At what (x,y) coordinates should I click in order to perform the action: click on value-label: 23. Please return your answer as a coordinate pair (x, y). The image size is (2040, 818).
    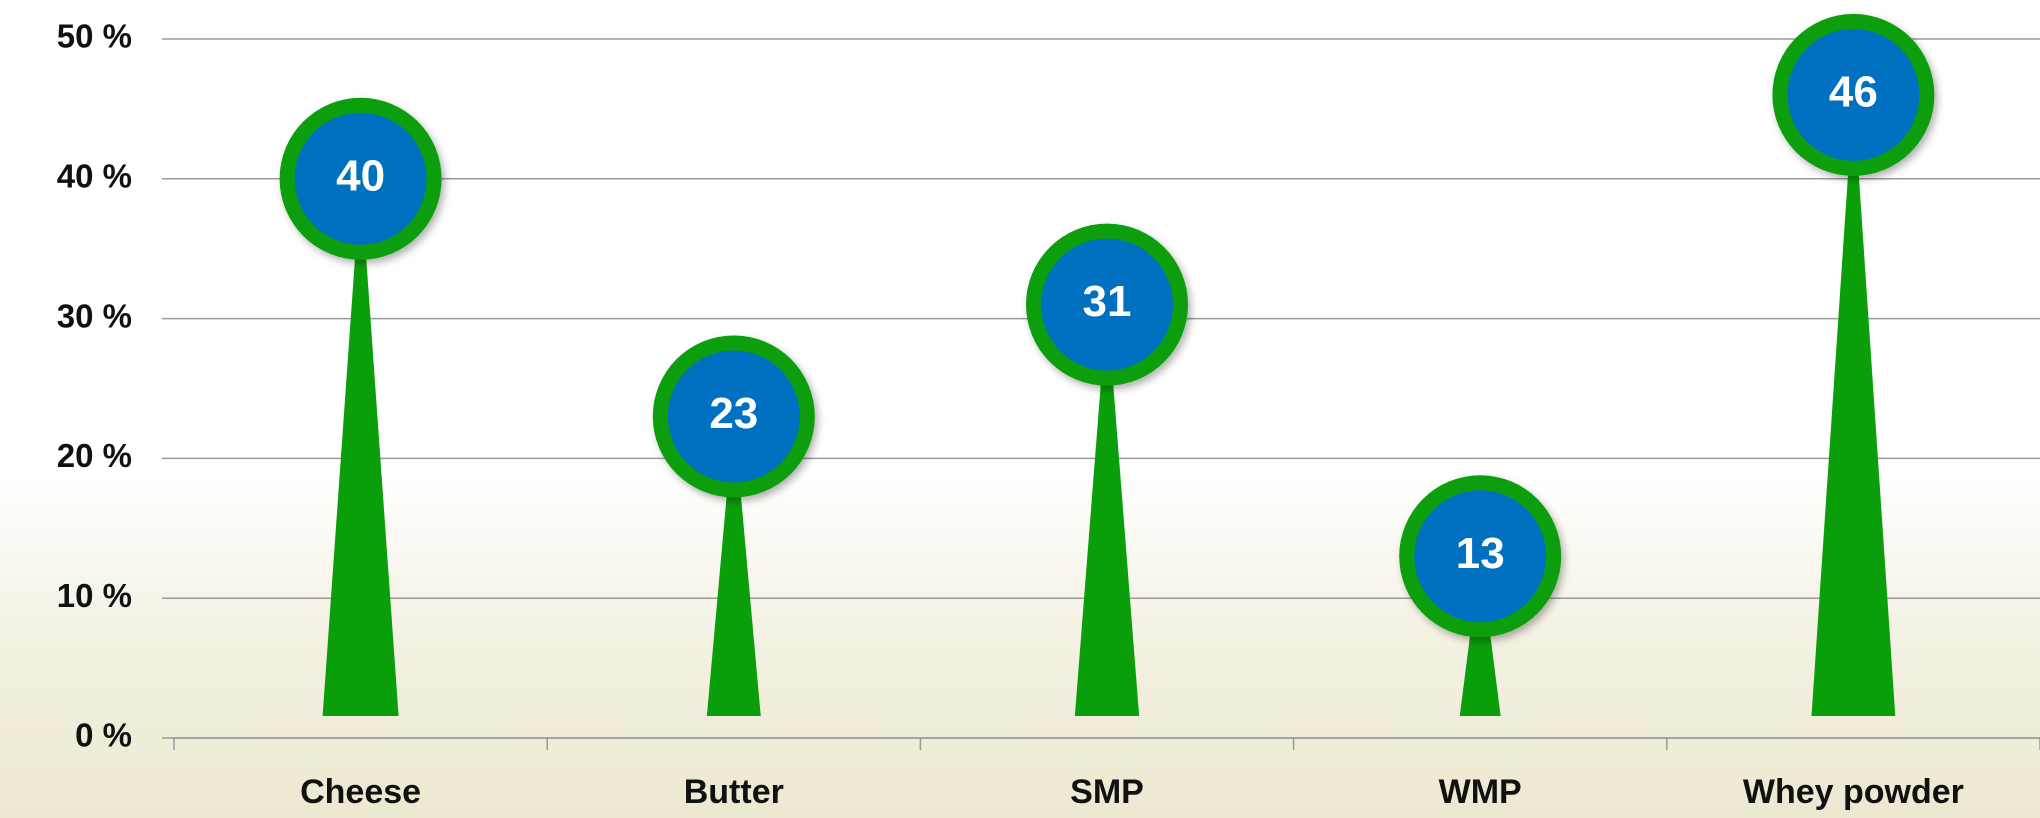
    Looking at the image, I should click on (733, 413).